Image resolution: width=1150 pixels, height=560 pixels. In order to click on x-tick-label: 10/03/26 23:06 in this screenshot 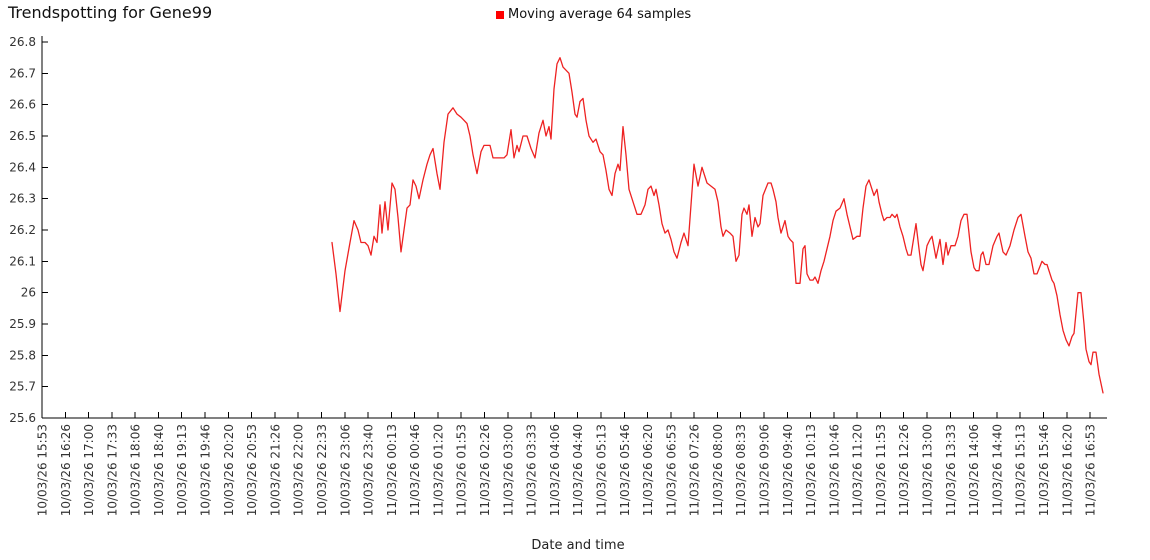, I will do `click(345, 470)`.